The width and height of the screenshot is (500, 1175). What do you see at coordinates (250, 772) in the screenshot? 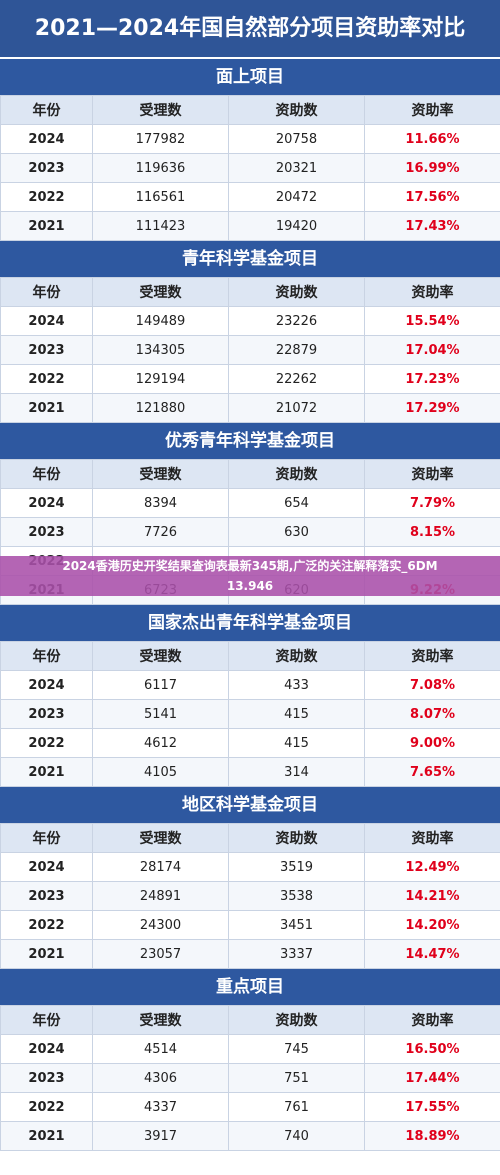
I see `table-row: 2021 4105 314 7.65%` at bounding box center [250, 772].